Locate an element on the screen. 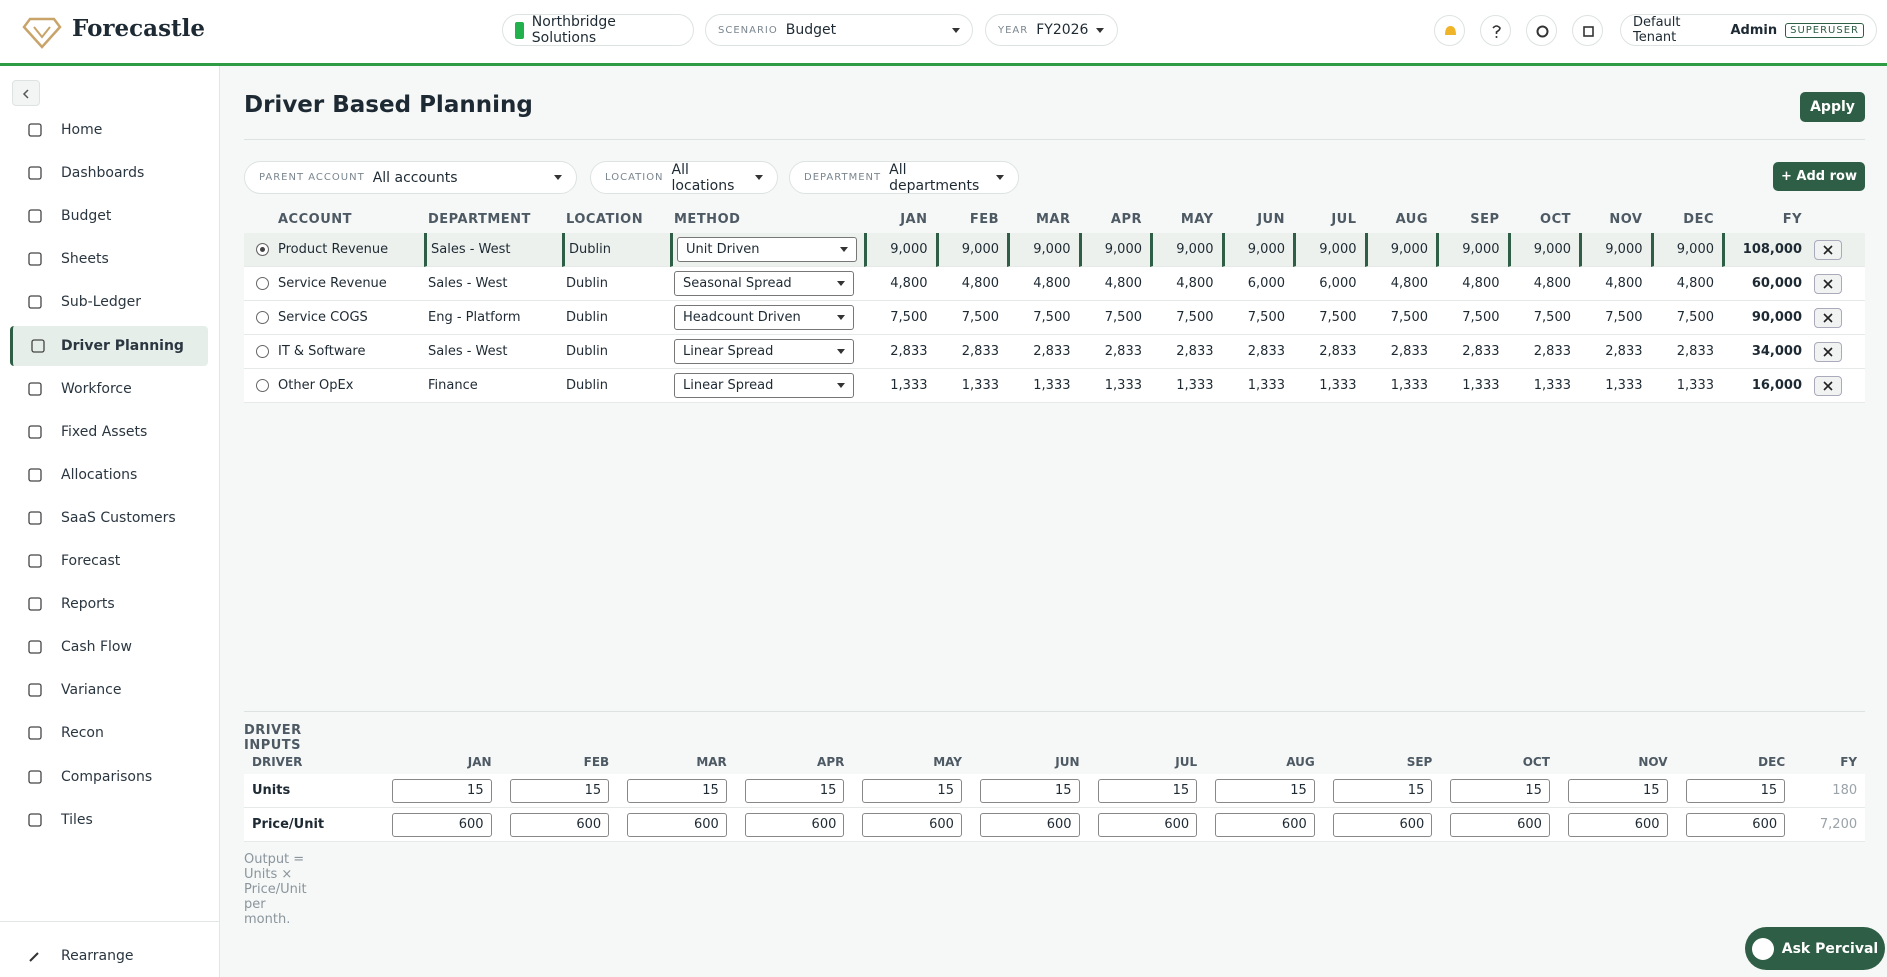 The width and height of the screenshot is (1887, 977). apply-button: Apply is located at coordinates (1832, 107).